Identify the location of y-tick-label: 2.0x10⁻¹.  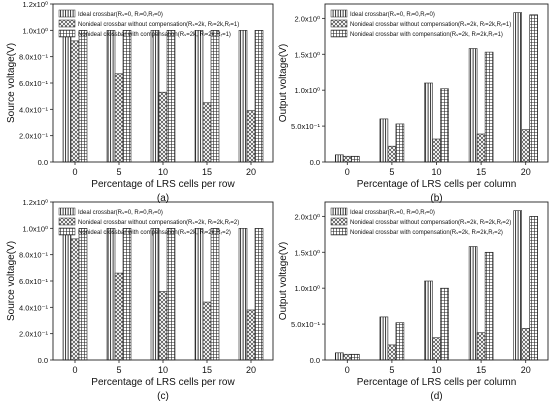
(33, 136).